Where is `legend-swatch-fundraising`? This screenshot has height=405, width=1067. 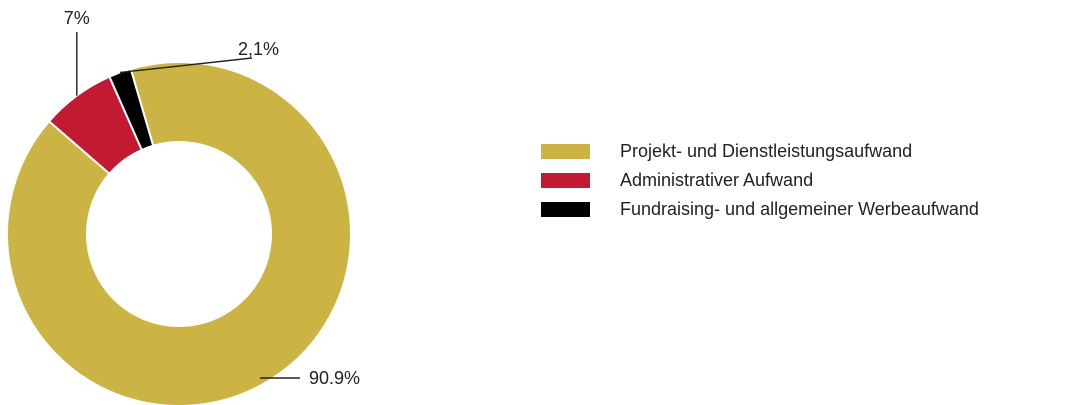
legend-swatch-fundraising is located at coordinates (565, 209).